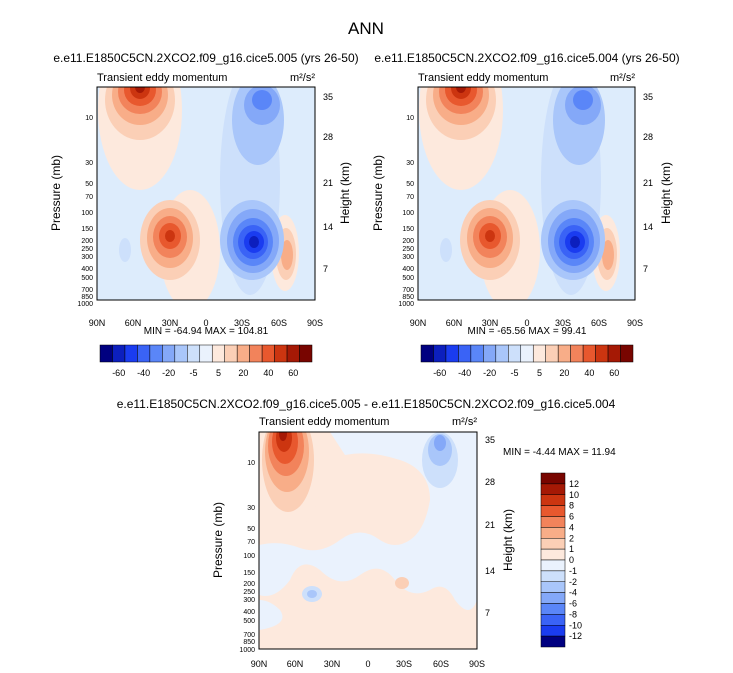 This screenshot has width=733, height=673. What do you see at coordinates (97, 323) in the screenshot?
I see `panel-1-x-tick: 90N` at bounding box center [97, 323].